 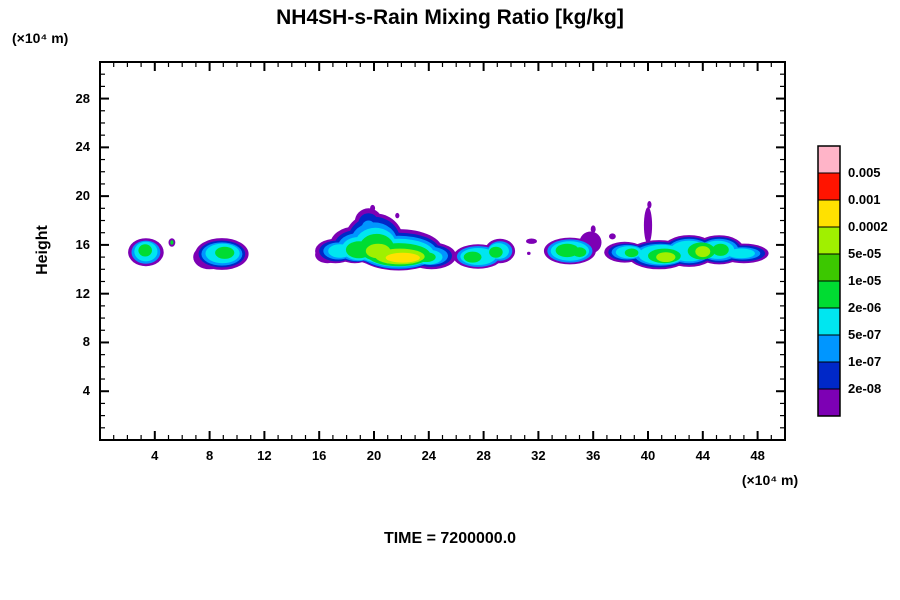 I want to click on x-tick-label: 36, so click(x=593, y=455).